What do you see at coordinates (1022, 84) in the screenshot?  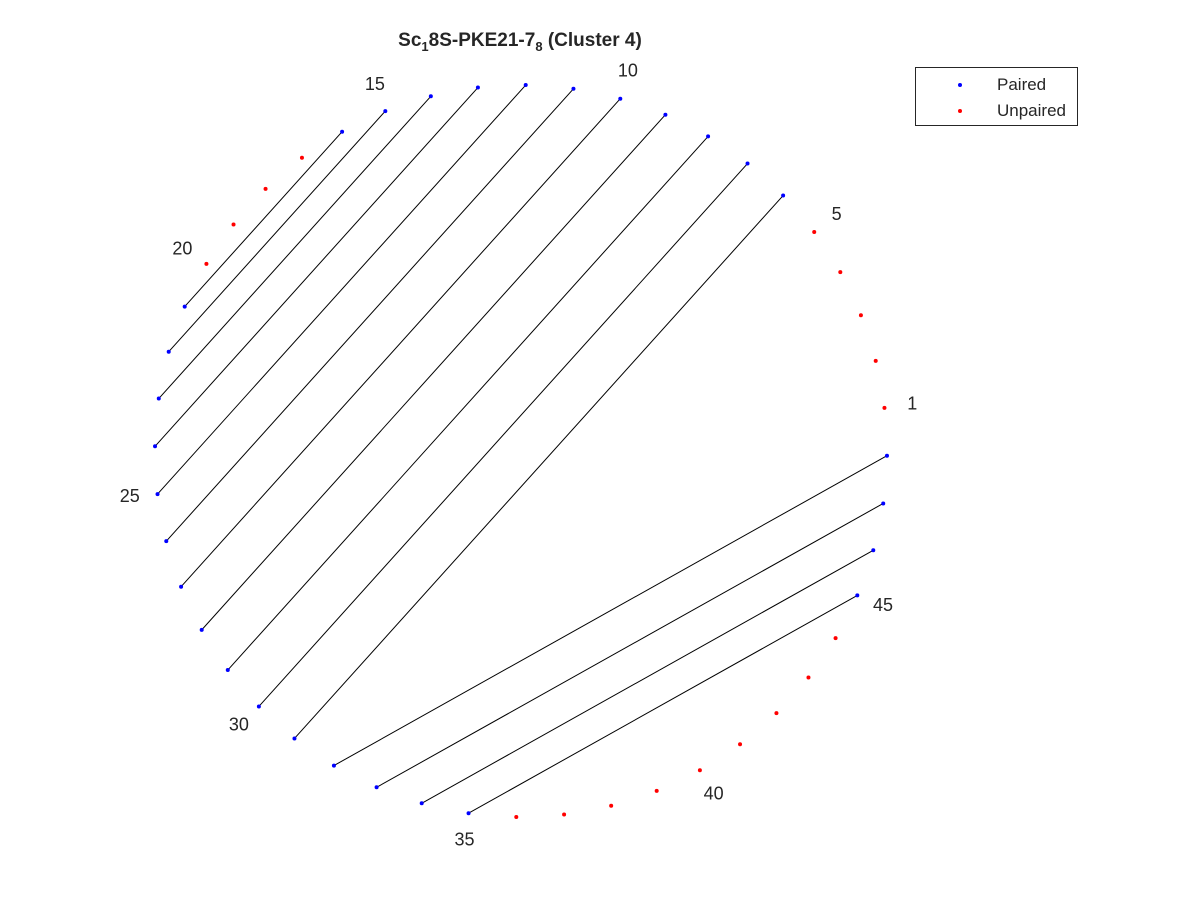 I see `legend-label-paired: Paired` at bounding box center [1022, 84].